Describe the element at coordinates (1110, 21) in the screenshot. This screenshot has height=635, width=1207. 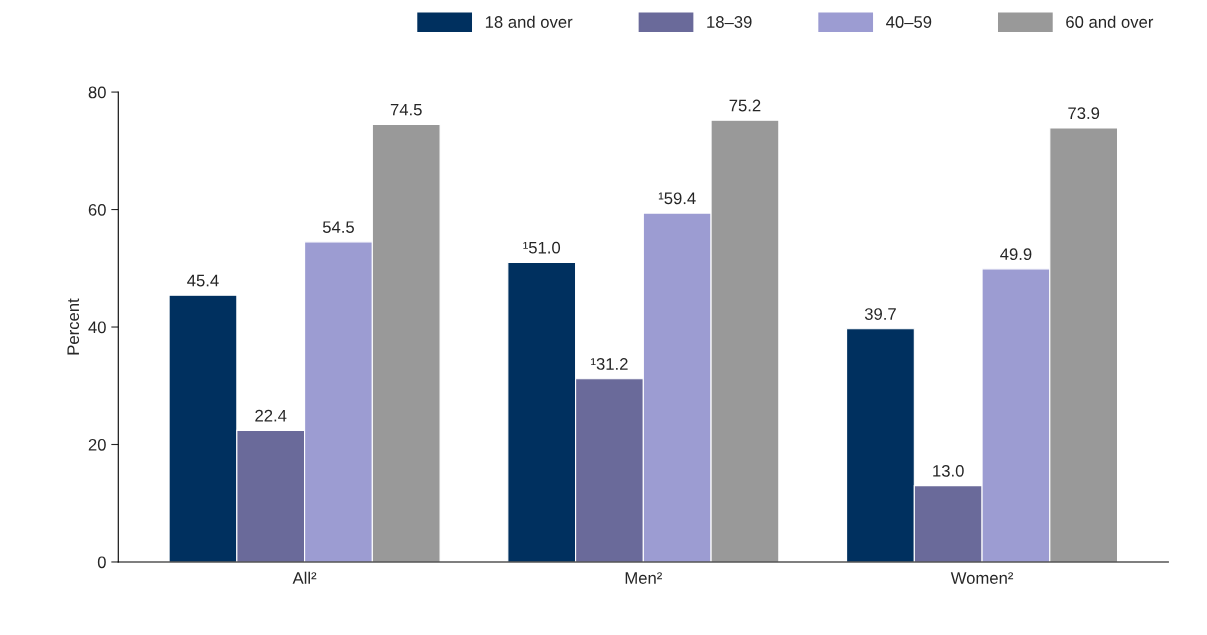
I see `legend-label: 60 and over` at that location.